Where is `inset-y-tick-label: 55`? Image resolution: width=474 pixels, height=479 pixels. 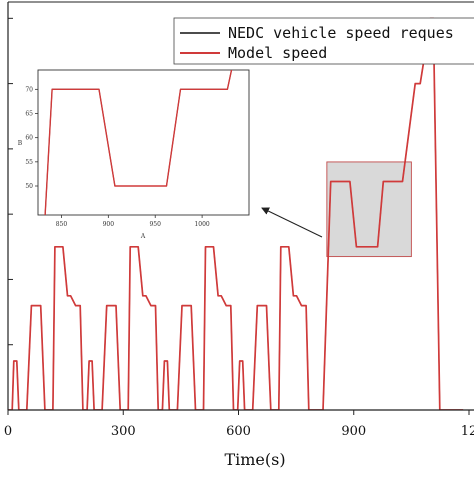
inset-y-tick-label: 55 is located at coordinates (29, 162).